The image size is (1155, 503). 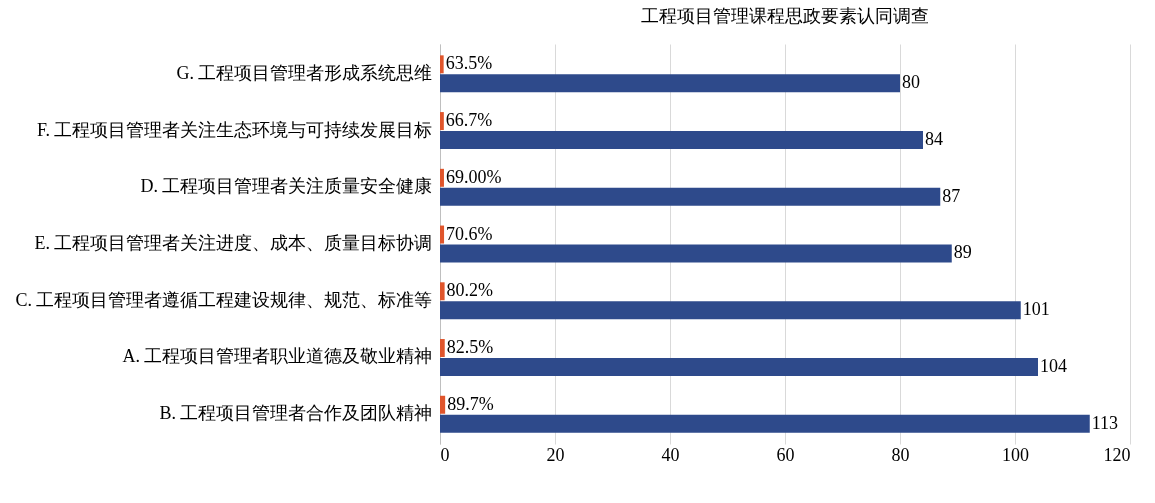 What do you see at coordinates (1015, 454) in the screenshot?
I see `x-tick-label: 100` at bounding box center [1015, 454].